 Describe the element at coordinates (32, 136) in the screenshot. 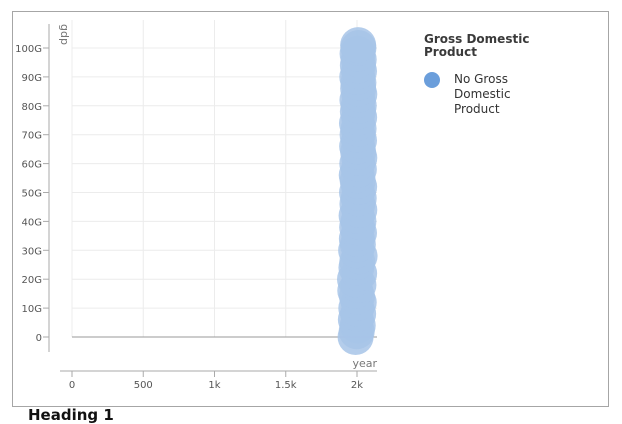

I see `y-tick-label: 70G` at that location.